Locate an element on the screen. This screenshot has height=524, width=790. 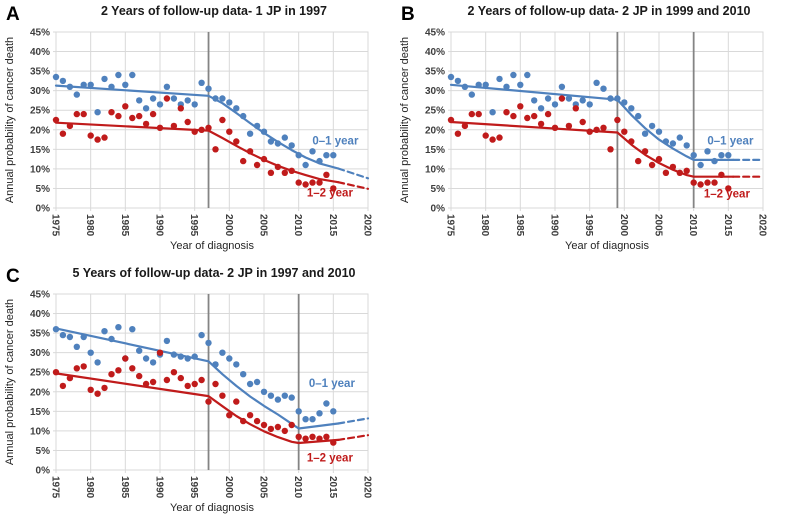
trend-line-dashed is located at coordinates (353, 421).